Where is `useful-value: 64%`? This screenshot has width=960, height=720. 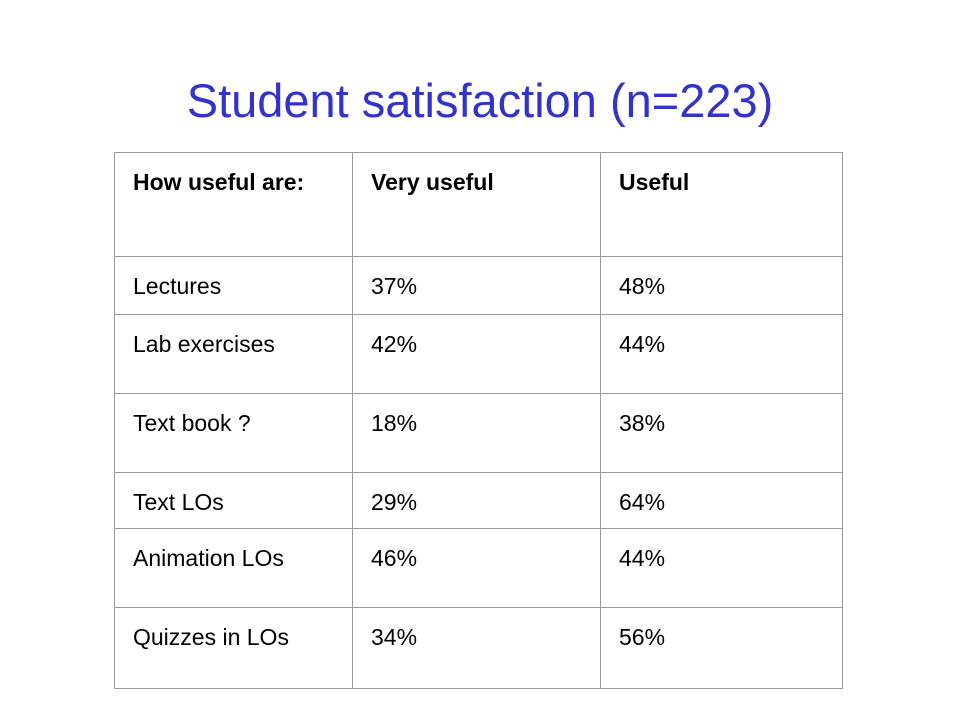 useful-value: 64% is located at coordinates (721, 500).